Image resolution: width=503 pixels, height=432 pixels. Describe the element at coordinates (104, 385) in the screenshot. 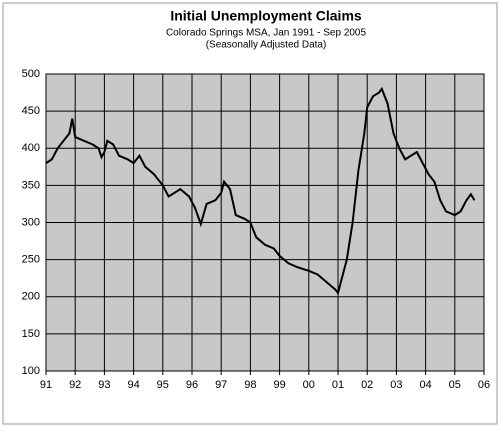

I see `x-tick-label: 93` at that location.